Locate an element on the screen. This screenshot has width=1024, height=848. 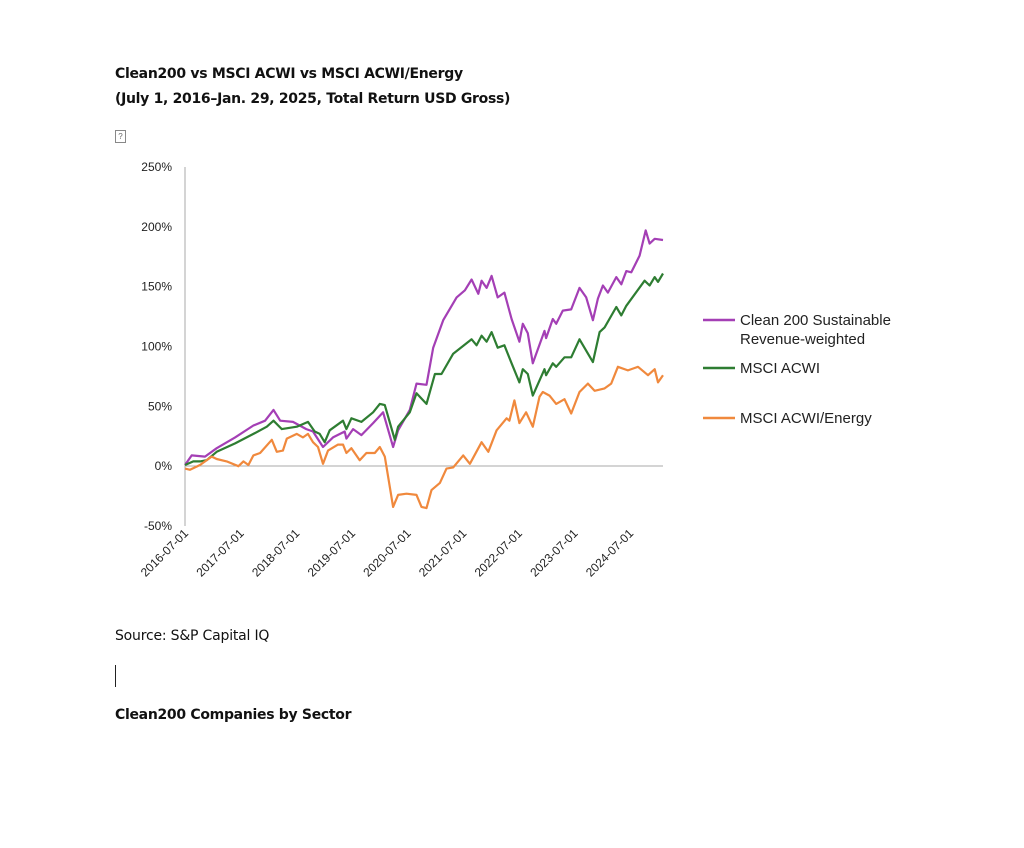
y-tick-label: 250% is located at coordinates (156, 167).